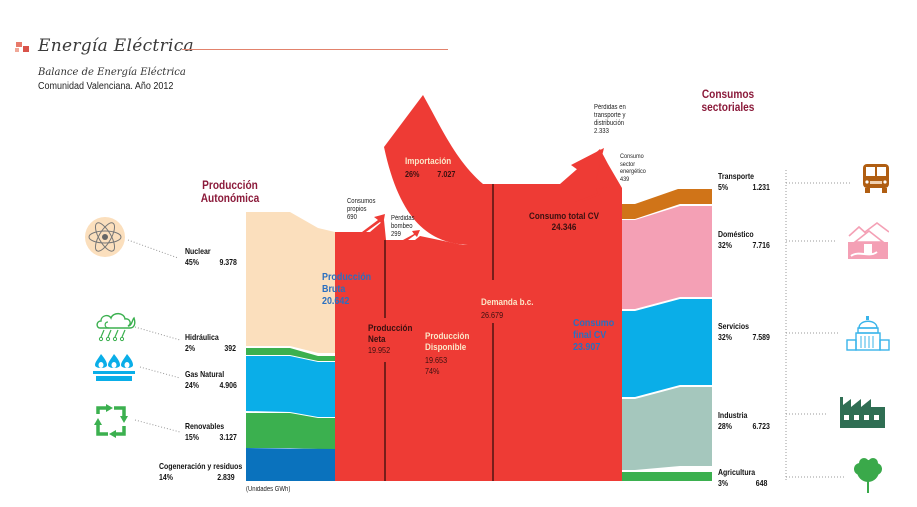 This screenshot has height=507, width=917. What do you see at coordinates (230, 199) in the screenshot?
I see `production-title-line2: Autonómica` at bounding box center [230, 199].